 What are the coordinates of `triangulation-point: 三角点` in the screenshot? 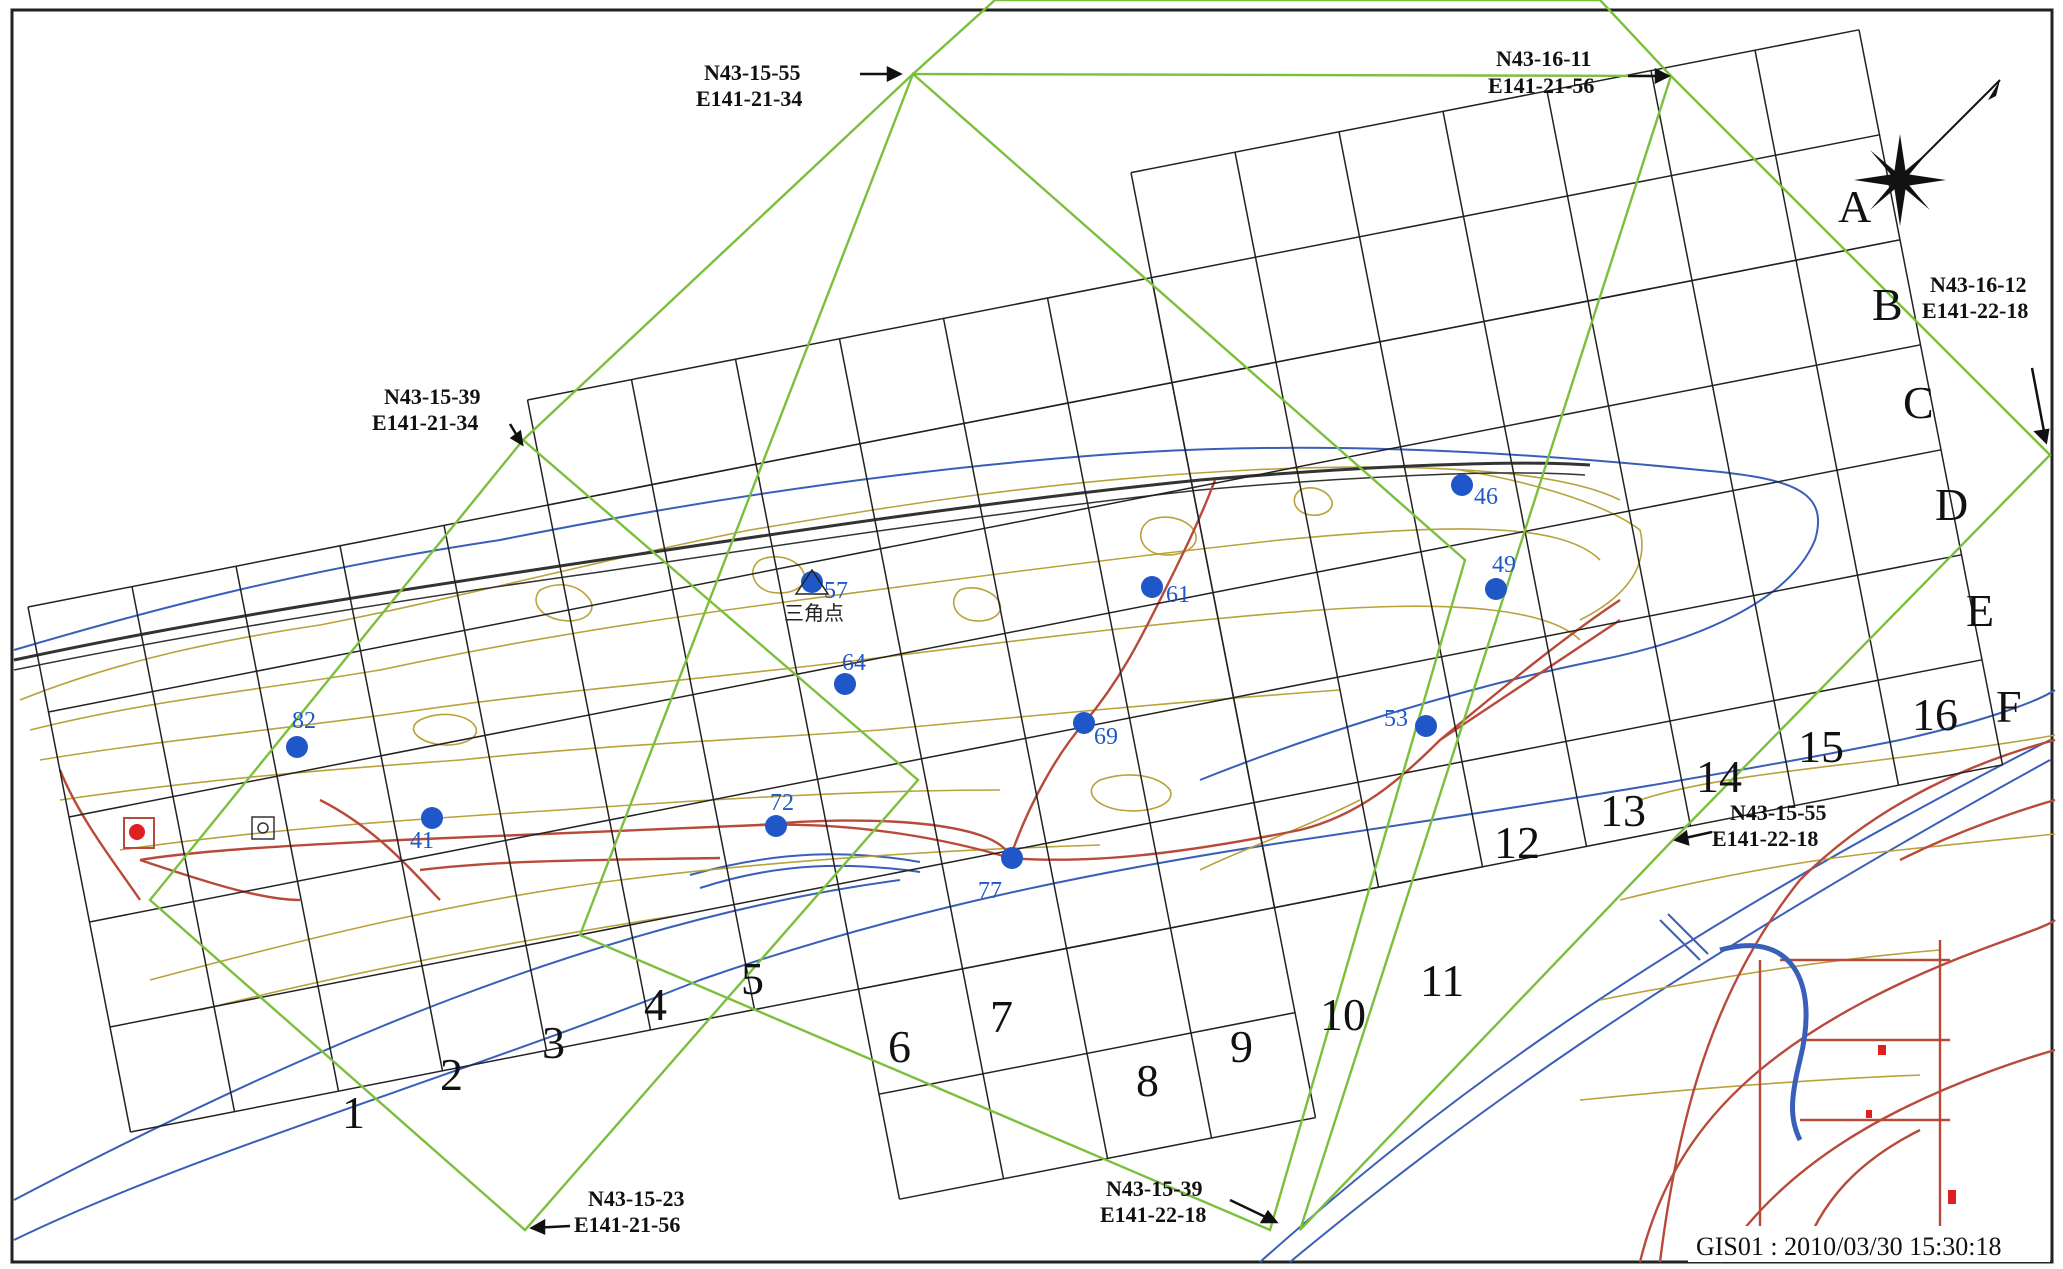 It's located at (814, 596).